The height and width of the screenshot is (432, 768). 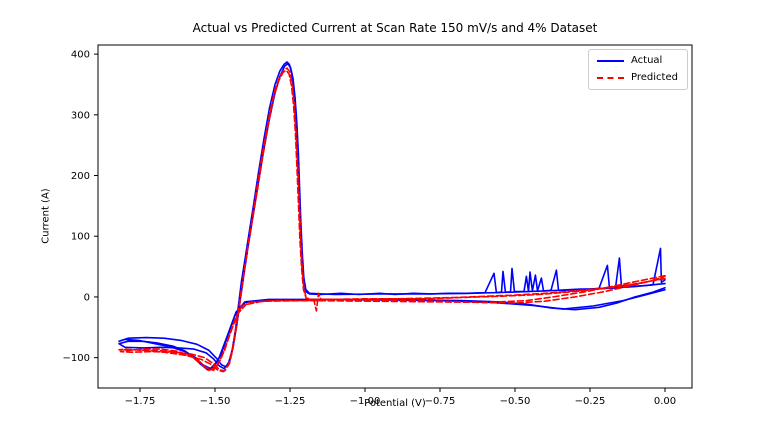 I want to click on x-tick-label: −0.25, so click(x=590, y=401).